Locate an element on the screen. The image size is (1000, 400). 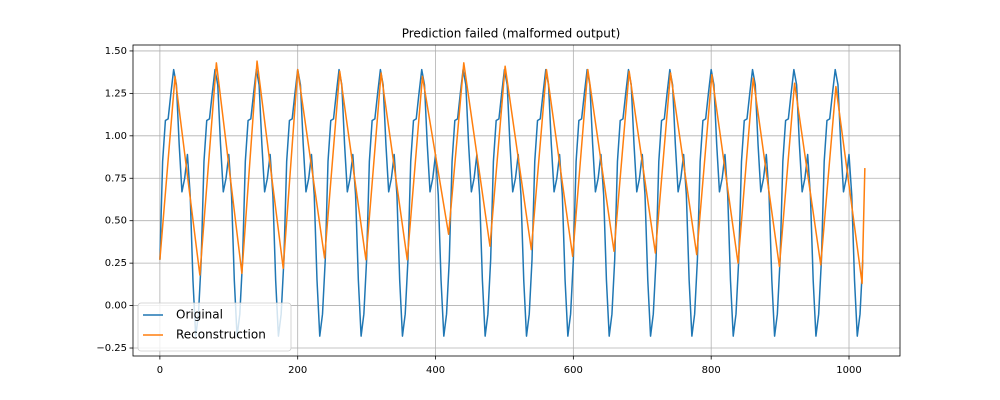
y-tick-label: 1.00 is located at coordinates (116, 136).